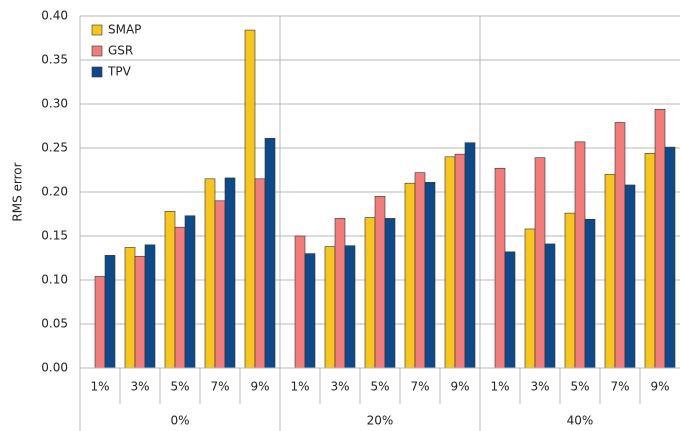 Image resolution: width=681 pixels, height=431 pixels. I want to click on y-tick-label: 0.25, so click(54, 148).